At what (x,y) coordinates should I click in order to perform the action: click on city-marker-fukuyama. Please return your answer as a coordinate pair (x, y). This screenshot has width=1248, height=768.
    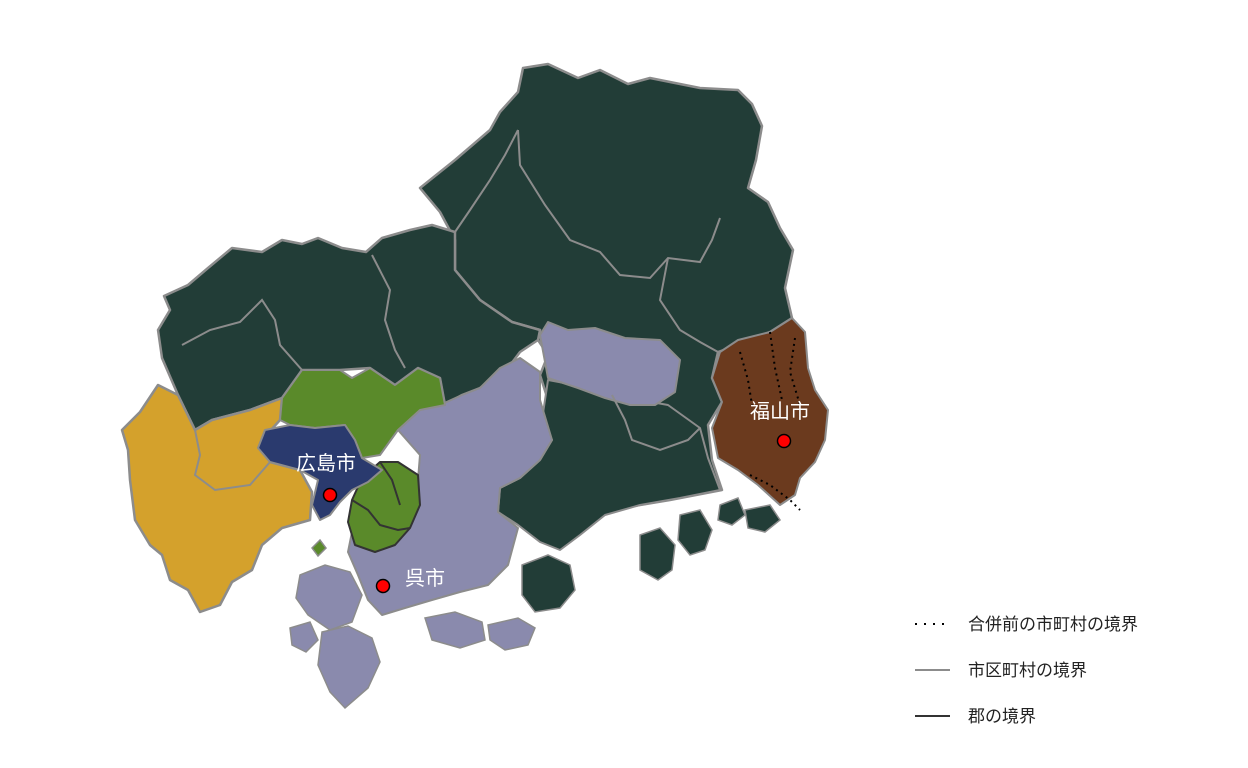
    Looking at the image, I should click on (784, 441).